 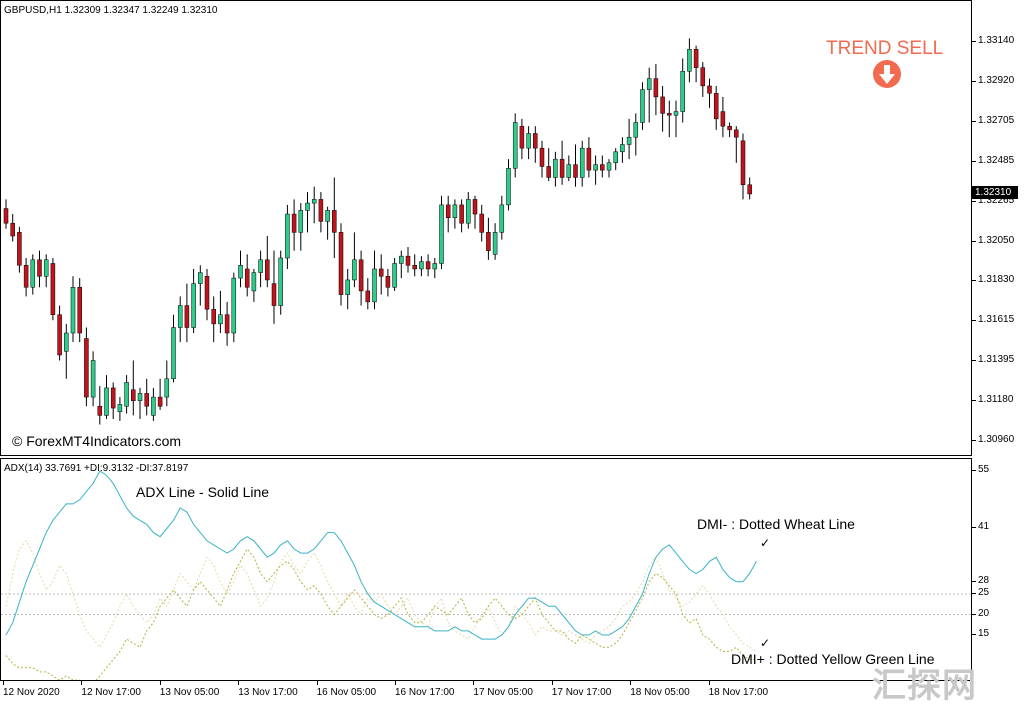 I want to click on indicator-axis: 55 41 28 25 20 15, so click(x=981, y=552).